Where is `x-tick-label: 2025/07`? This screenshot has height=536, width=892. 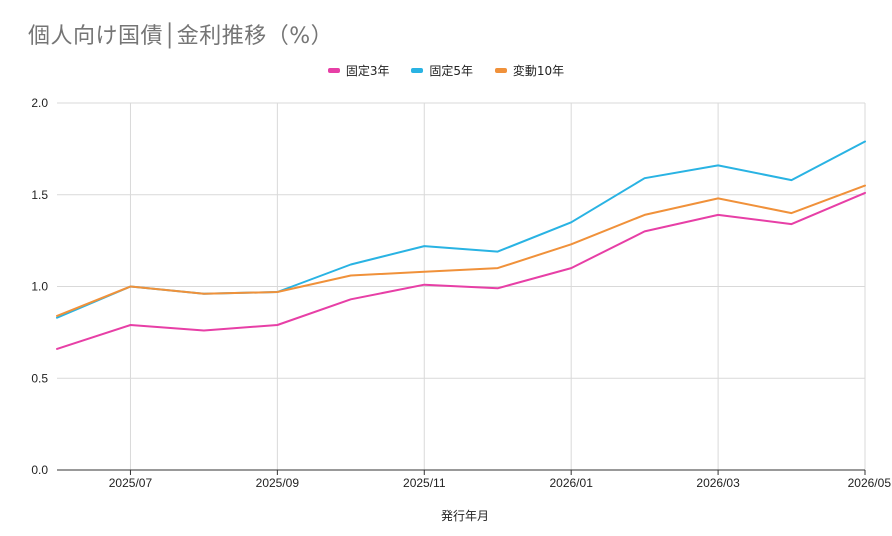
x-tick-label: 2025/07 is located at coordinates (131, 483).